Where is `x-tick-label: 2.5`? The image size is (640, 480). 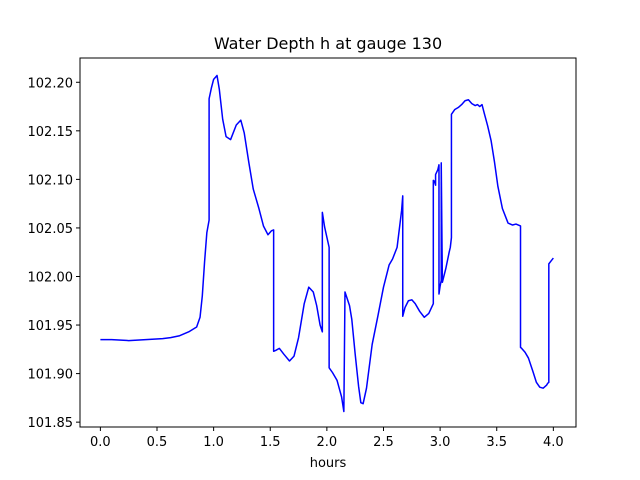 x-tick-label: 2.5 is located at coordinates (383, 442).